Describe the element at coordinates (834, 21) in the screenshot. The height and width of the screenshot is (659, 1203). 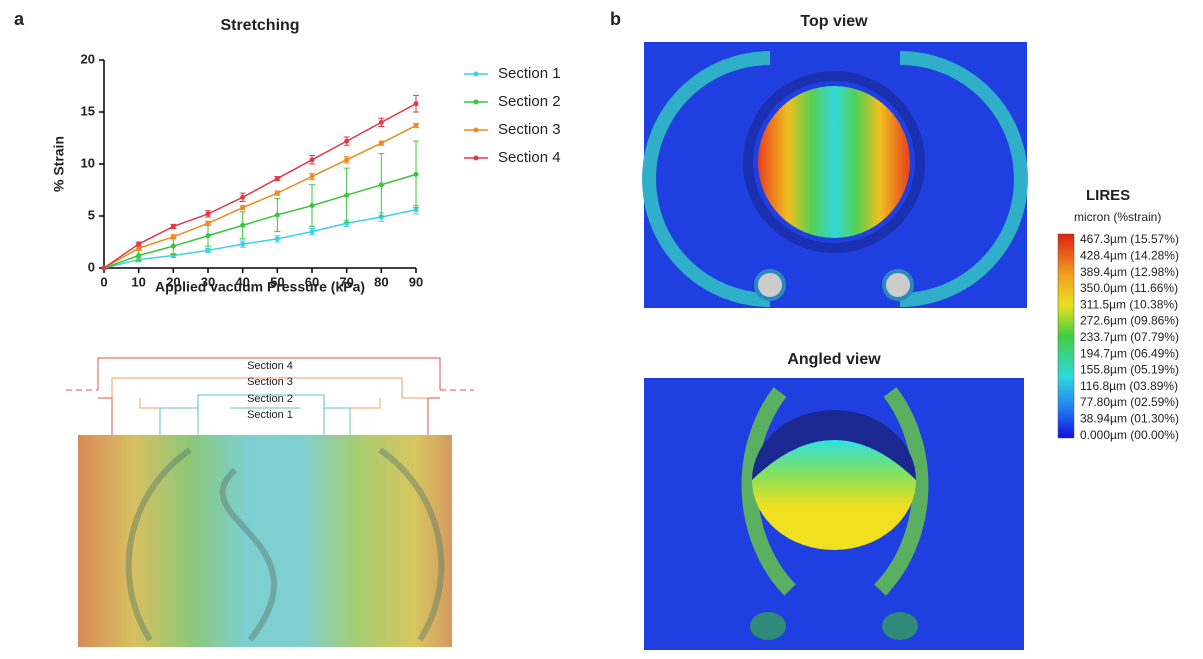
I see `view-title: Top view` at that location.